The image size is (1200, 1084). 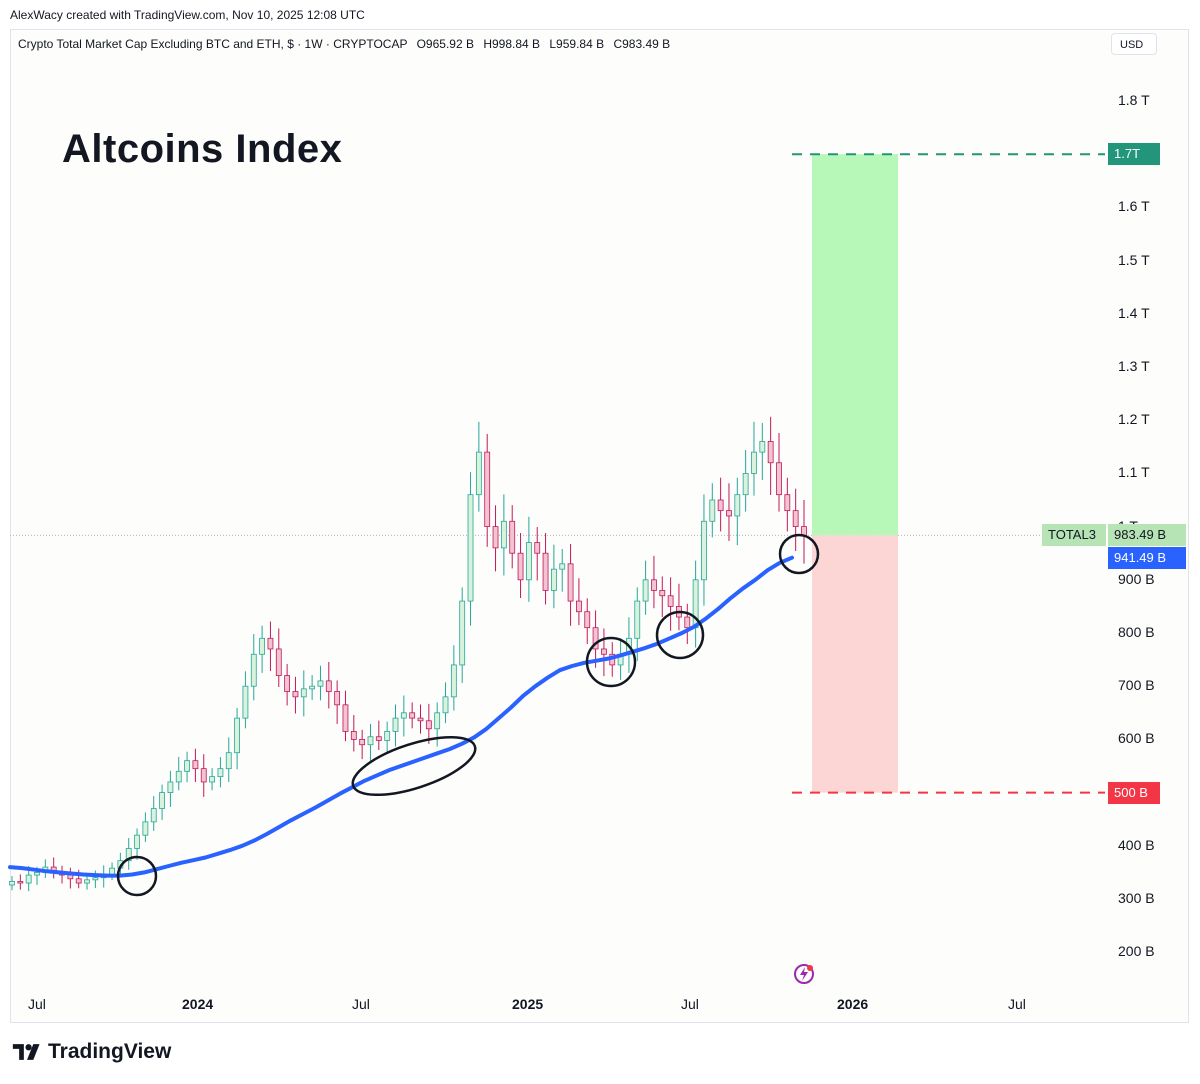 I want to click on ohlc-close: C983.49 B, so click(x=642, y=44).